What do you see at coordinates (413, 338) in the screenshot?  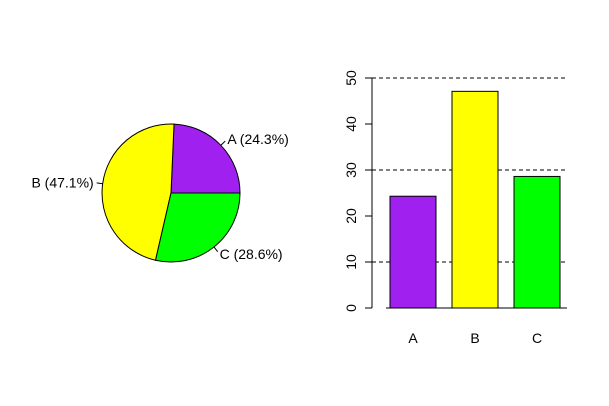 I see `x-tick-label-A: A` at bounding box center [413, 338].